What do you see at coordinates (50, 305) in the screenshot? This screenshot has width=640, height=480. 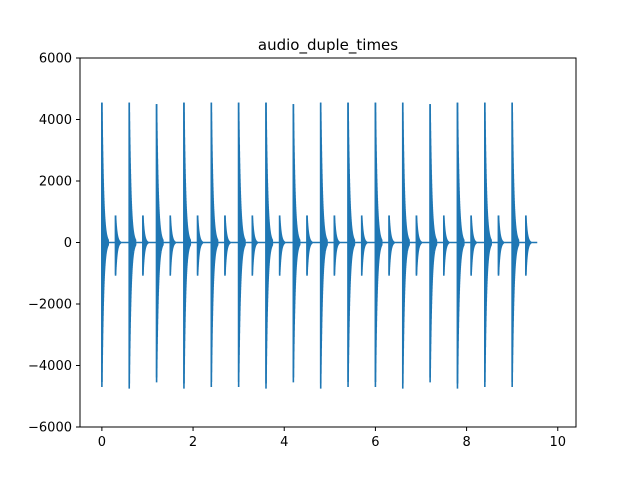 I see `y-tick-label: −2000` at bounding box center [50, 305].